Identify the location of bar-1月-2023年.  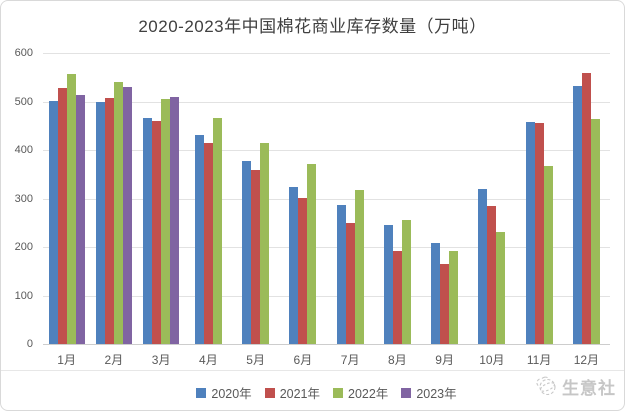
(80, 219).